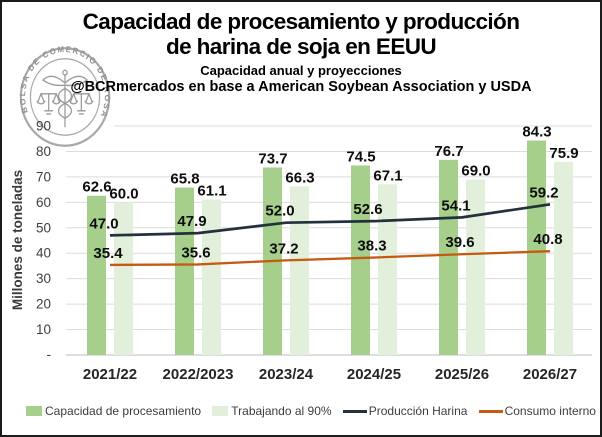 The height and width of the screenshot is (437, 602). What do you see at coordinates (360, 156) in the screenshot?
I see `data-label-capacidad: 74.5` at bounding box center [360, 156].